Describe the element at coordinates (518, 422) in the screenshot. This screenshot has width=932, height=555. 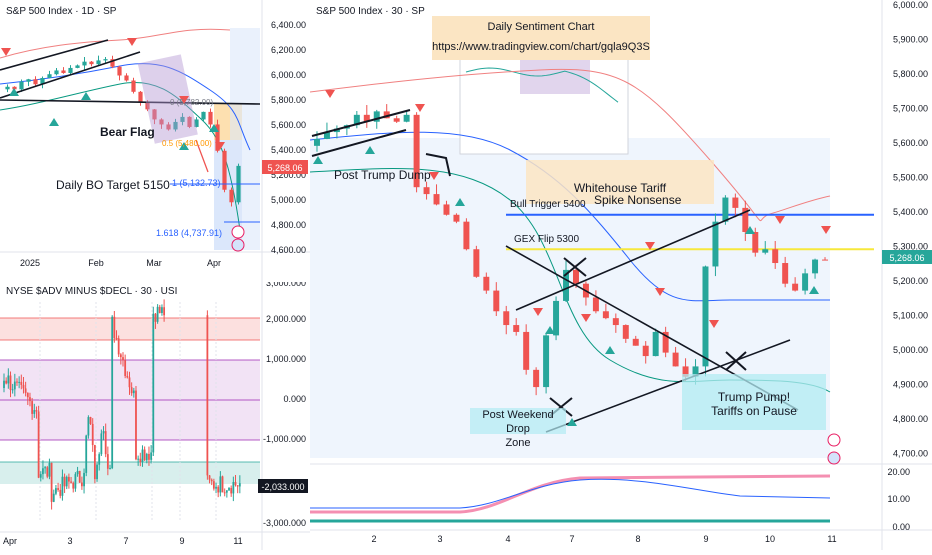
I see `weekend-line-1: Post Weekend Drop` at that location.